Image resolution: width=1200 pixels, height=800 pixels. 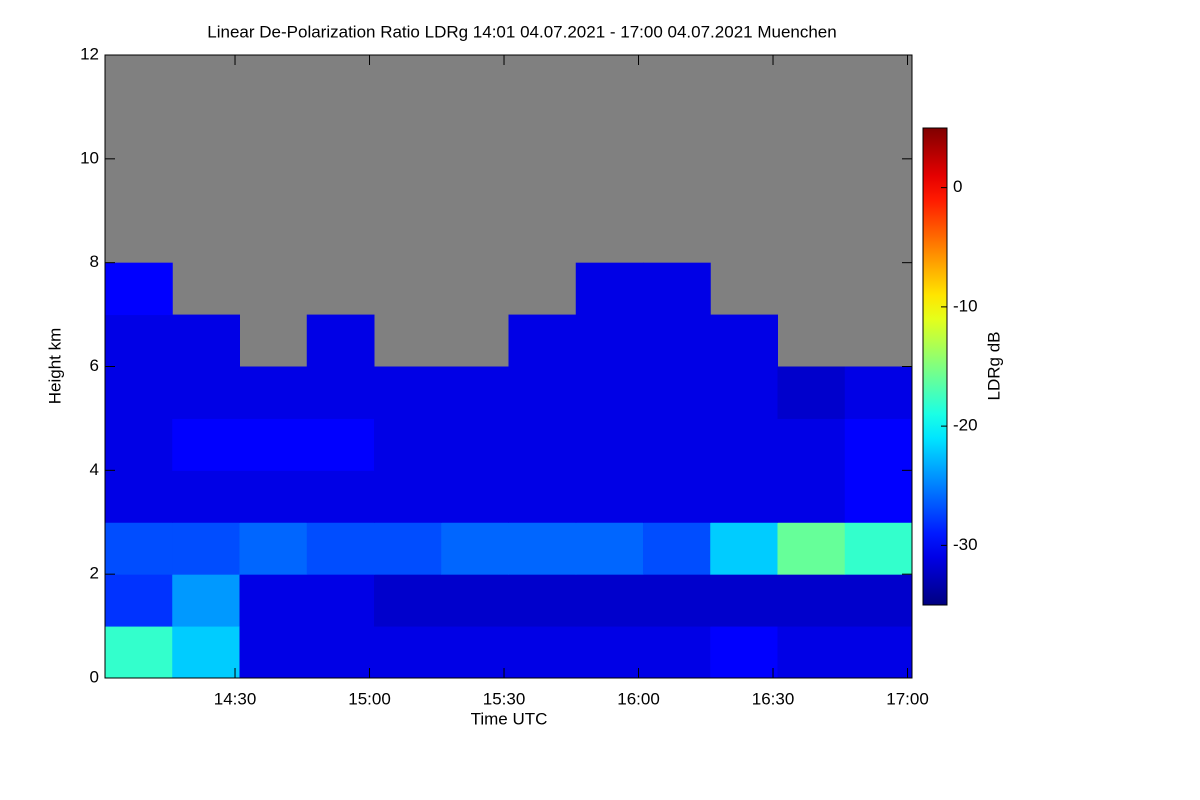 What do you see at coordinates (935, 366) in the screenshot?
I see `colorbar` at bounding box center [935, 366].